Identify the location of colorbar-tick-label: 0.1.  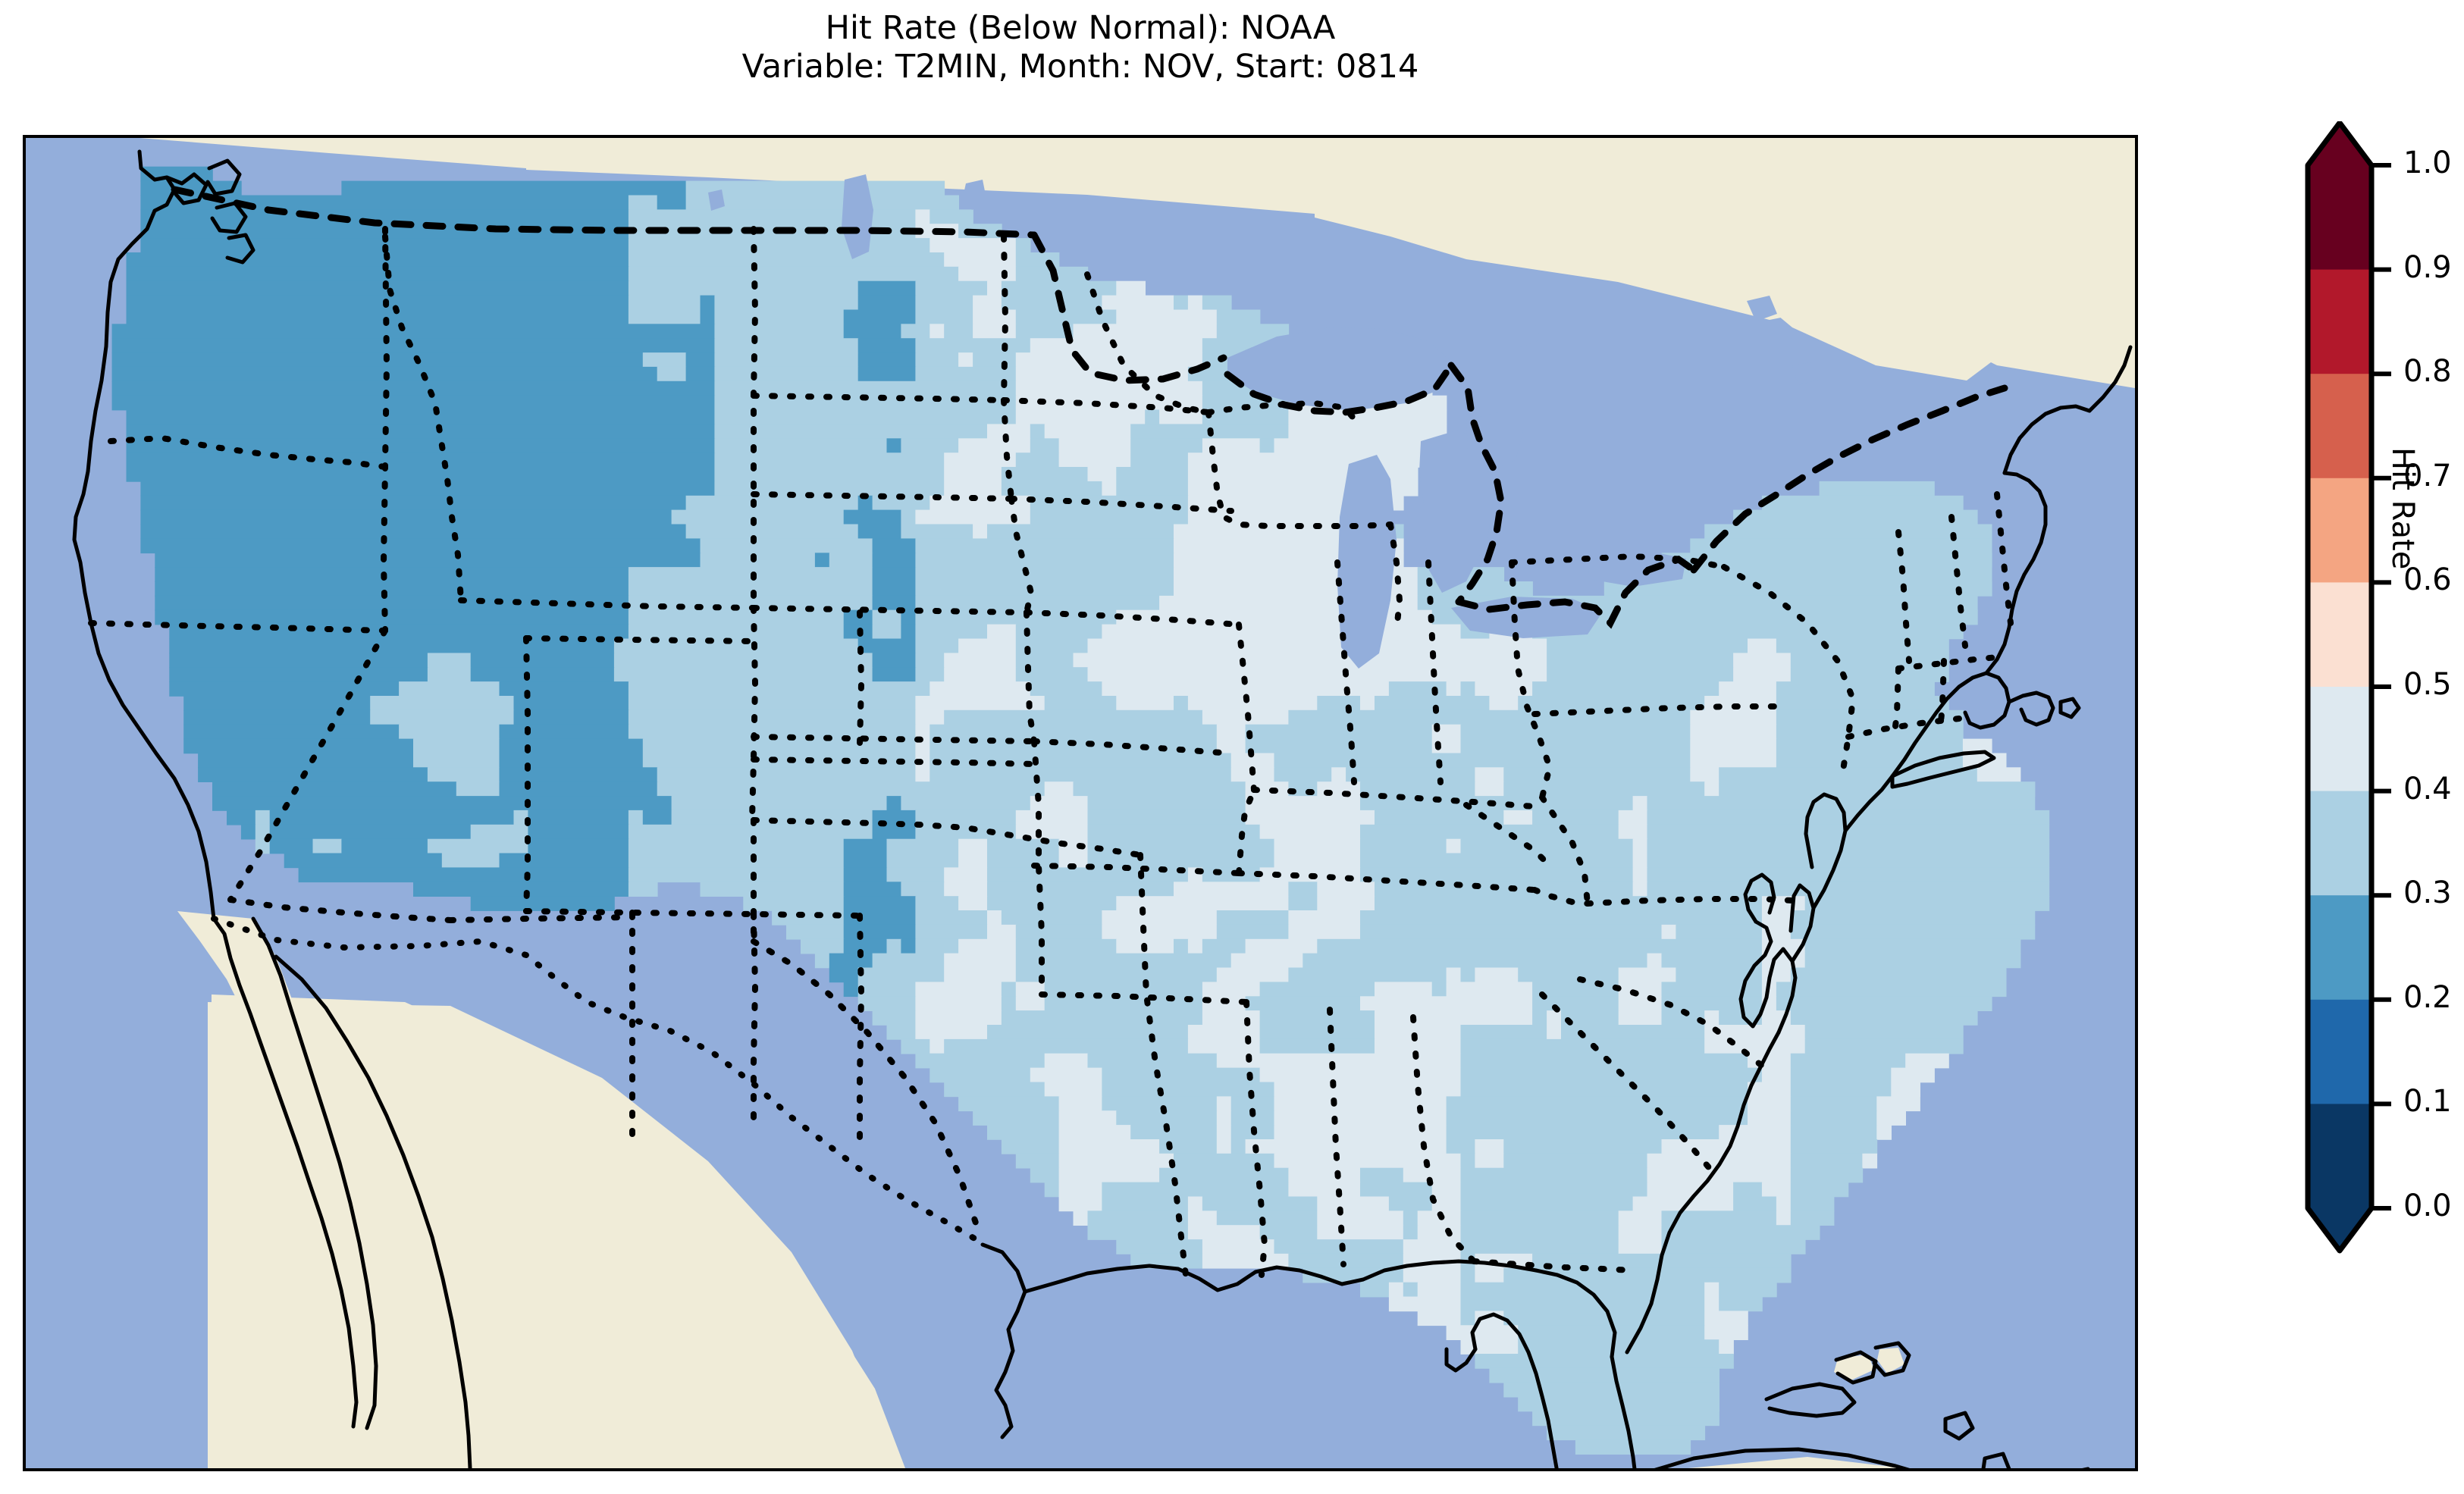
(2427, 1102).